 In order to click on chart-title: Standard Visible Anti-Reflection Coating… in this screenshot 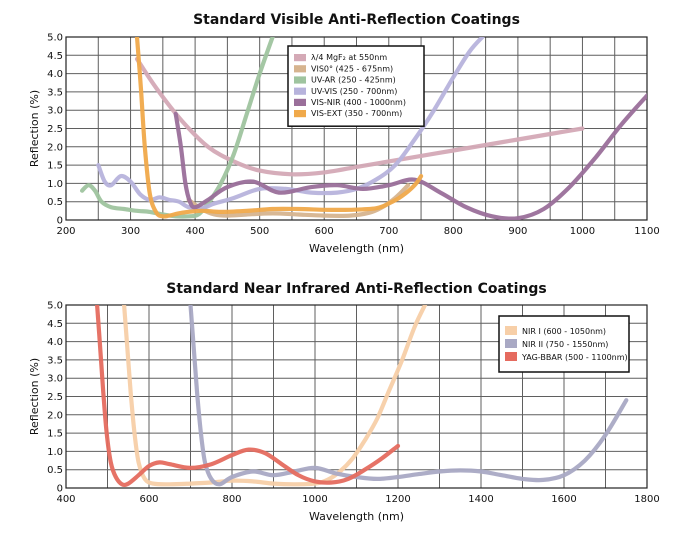, I will do `click(356, 20)`.